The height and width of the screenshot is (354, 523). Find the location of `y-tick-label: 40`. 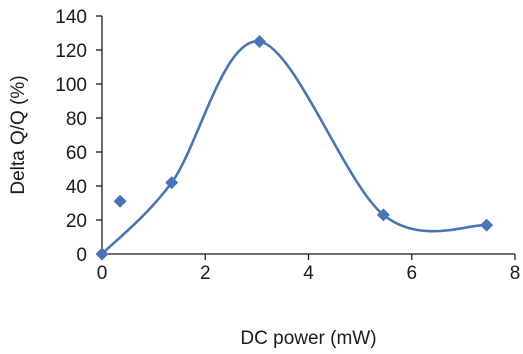

y-tick-label: 40 is located at coordinates (76, 187).